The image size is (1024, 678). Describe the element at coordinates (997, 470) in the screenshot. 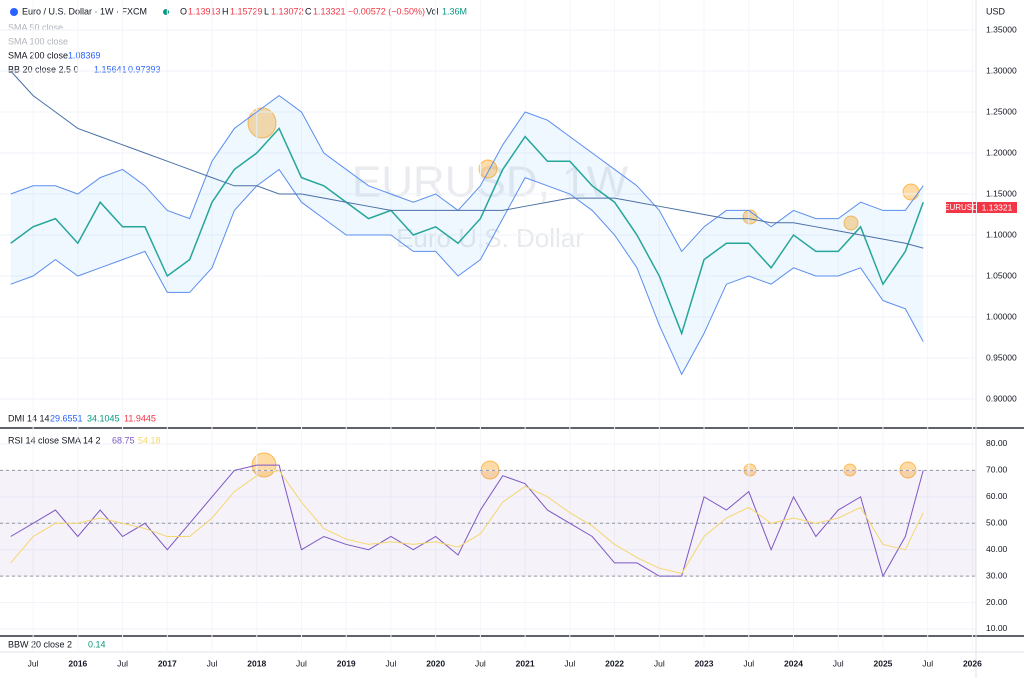

I see `y-tick-label: 70.00` at that location.